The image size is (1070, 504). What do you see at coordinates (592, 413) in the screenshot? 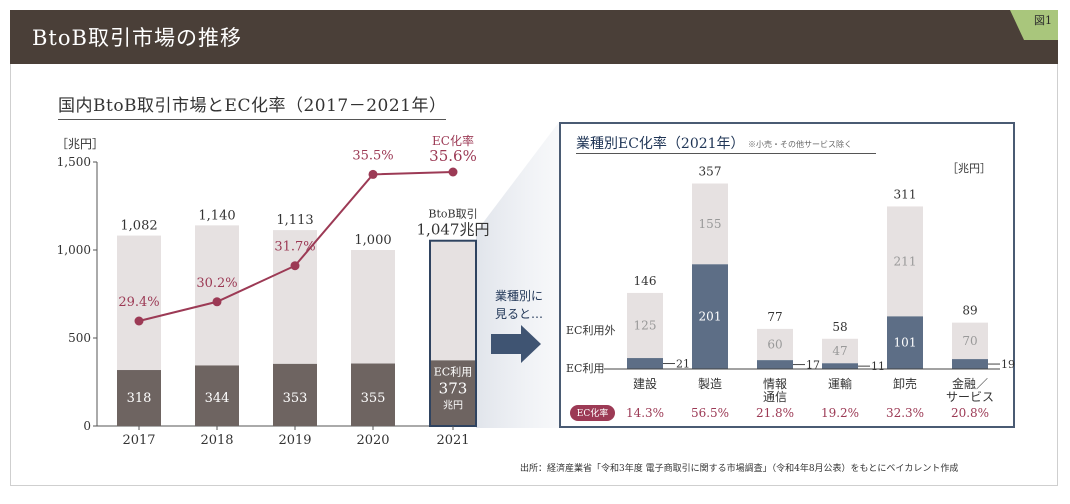
I see `ec-rate-badge-label: EC化率` at bounding box center [592, 413].